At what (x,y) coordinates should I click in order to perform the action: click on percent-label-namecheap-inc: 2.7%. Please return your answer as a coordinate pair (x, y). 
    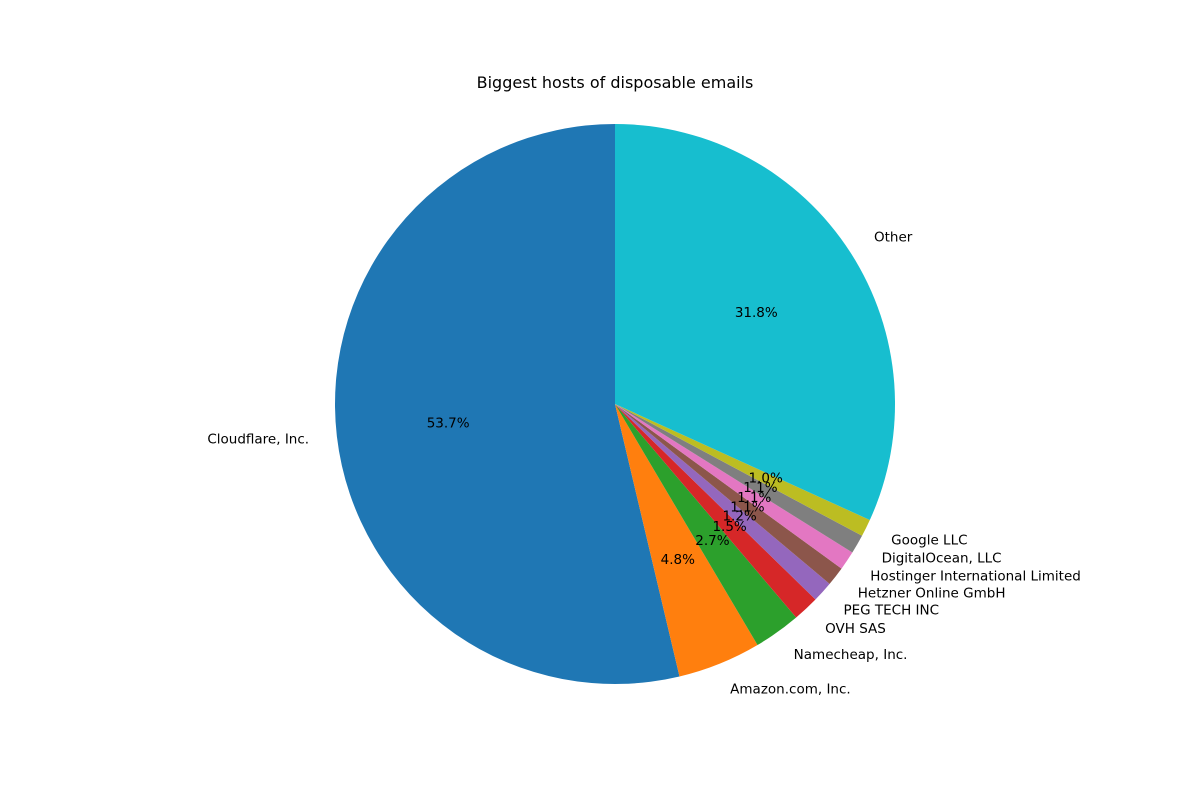
    Looking at the image, I should click on (712, 541).